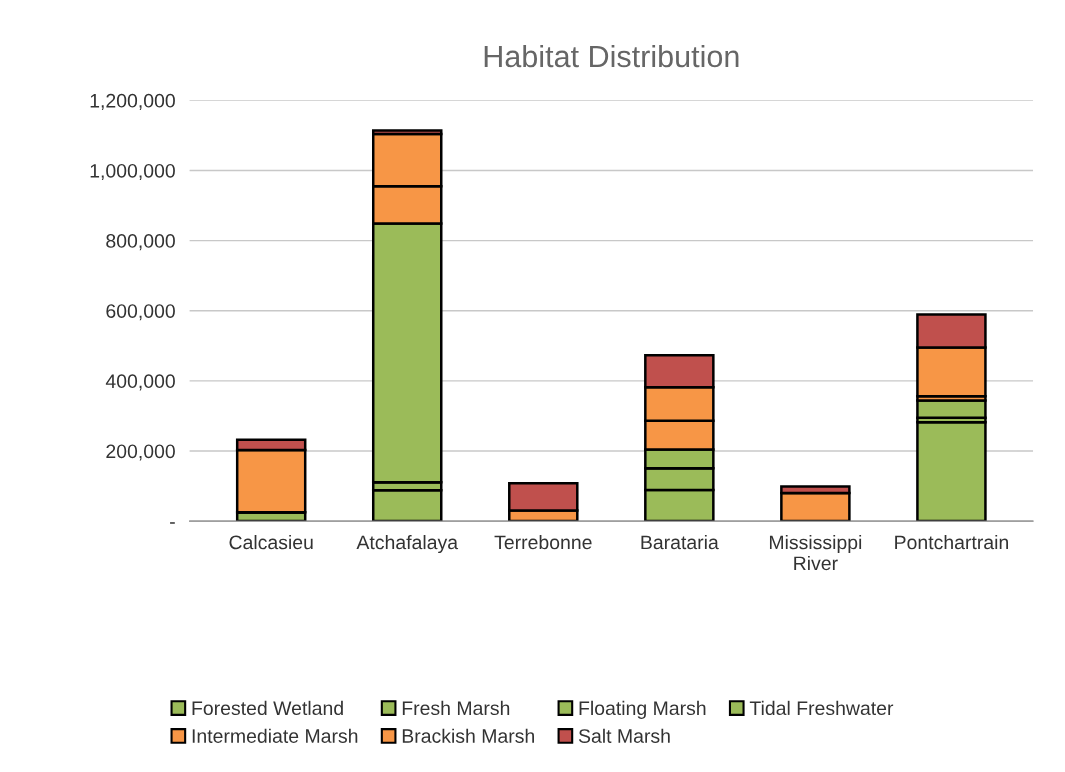 This screenshot has height=772, width=1065. What do you see at coordinates (132, 101) in the screenshot?
I see `y-tick-label: 1,200,000` at bounding box center [132, 101].